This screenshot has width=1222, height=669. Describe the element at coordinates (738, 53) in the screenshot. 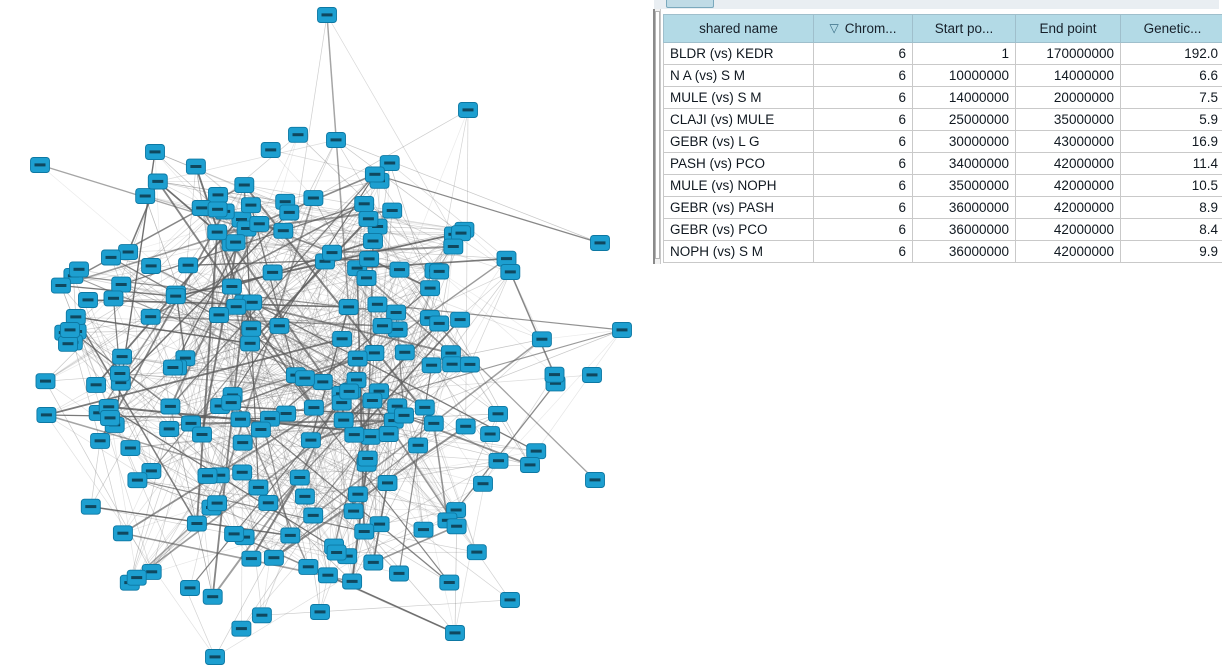

I see `cell-shared_name: BLDR (vs) KEDR` at that location.